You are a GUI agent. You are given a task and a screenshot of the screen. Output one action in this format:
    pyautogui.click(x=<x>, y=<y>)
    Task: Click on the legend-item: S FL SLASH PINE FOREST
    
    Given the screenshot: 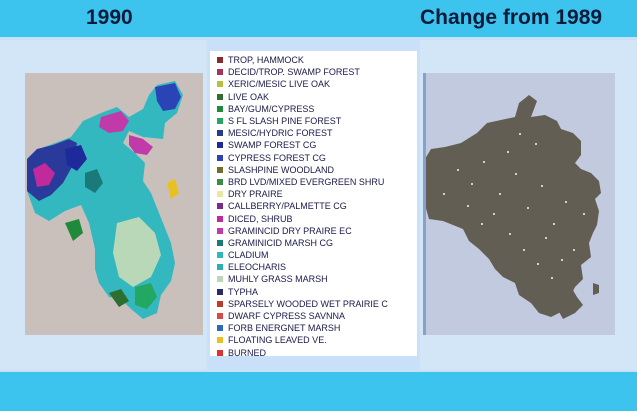 What is the action you would take?
    pyautogui.click(x=317, y=121)
    